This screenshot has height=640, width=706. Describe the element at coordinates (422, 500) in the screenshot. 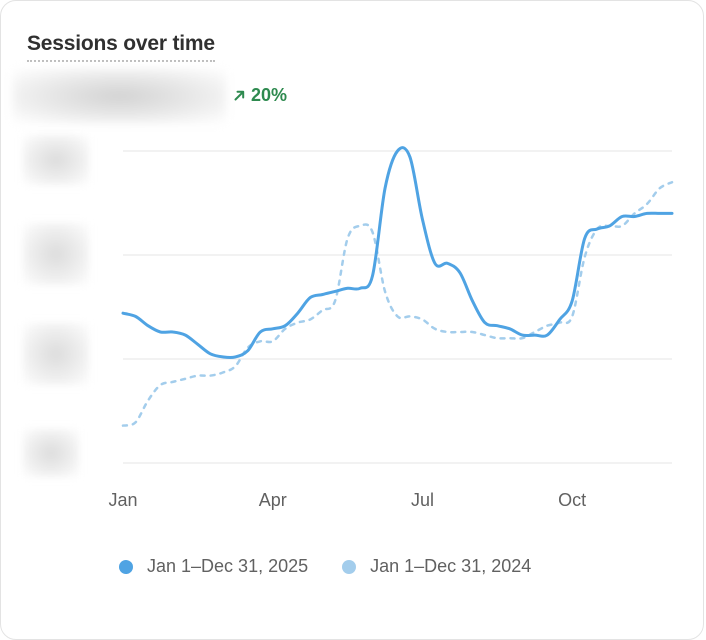

I see `x-tick-label: Jul` at that location.